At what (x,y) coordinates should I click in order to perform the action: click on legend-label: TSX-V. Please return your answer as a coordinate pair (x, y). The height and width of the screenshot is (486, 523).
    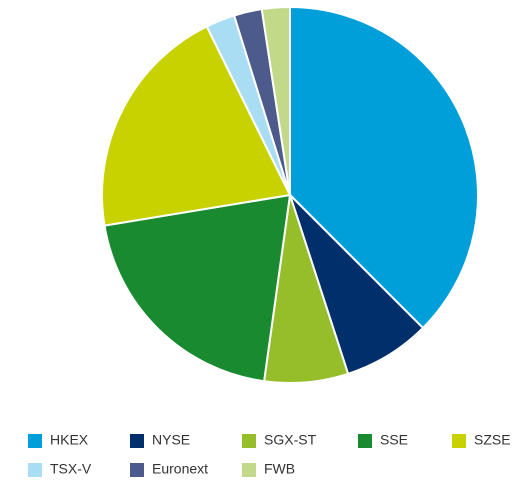
    Looking at the image, I should click on (71, 469).